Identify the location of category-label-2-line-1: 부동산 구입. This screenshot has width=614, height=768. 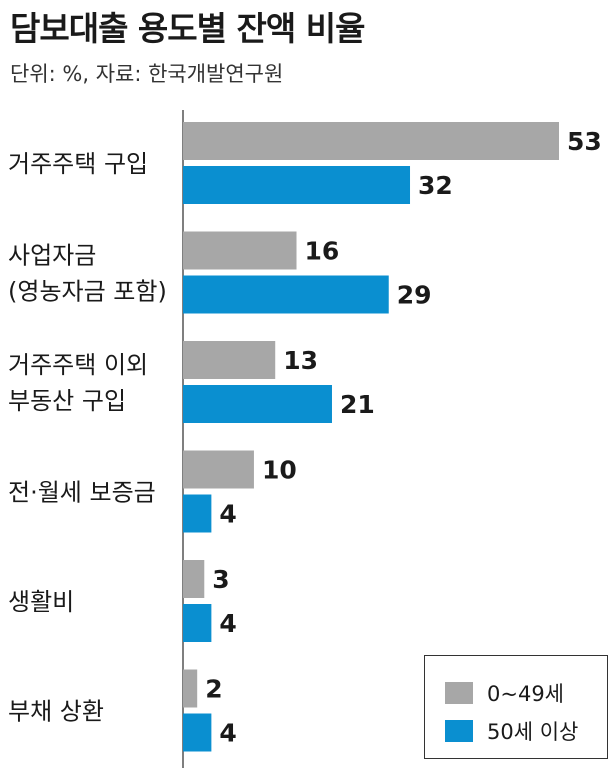
(67, 401).